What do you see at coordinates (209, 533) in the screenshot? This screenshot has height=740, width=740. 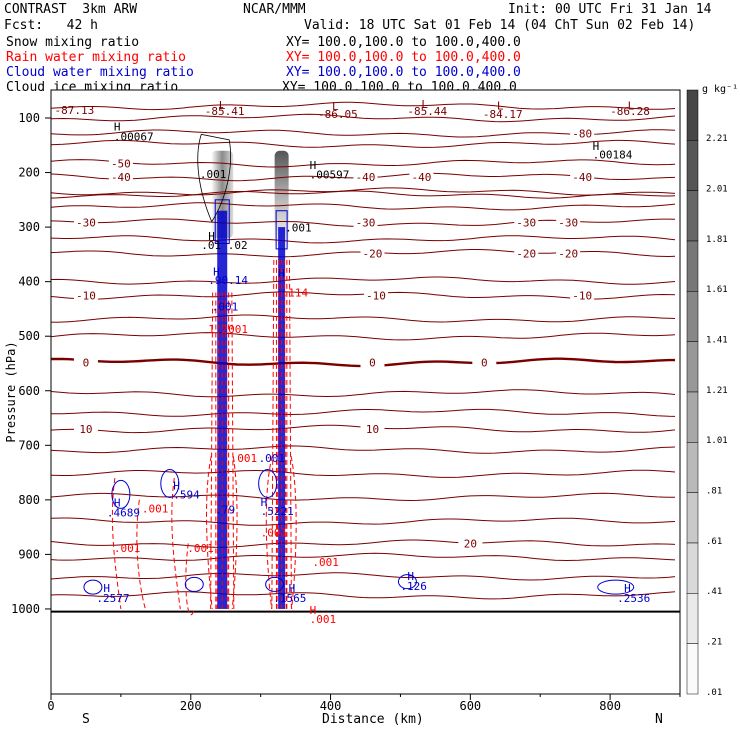 I see `rain-contour-outer` at bounding box center [209, 533].